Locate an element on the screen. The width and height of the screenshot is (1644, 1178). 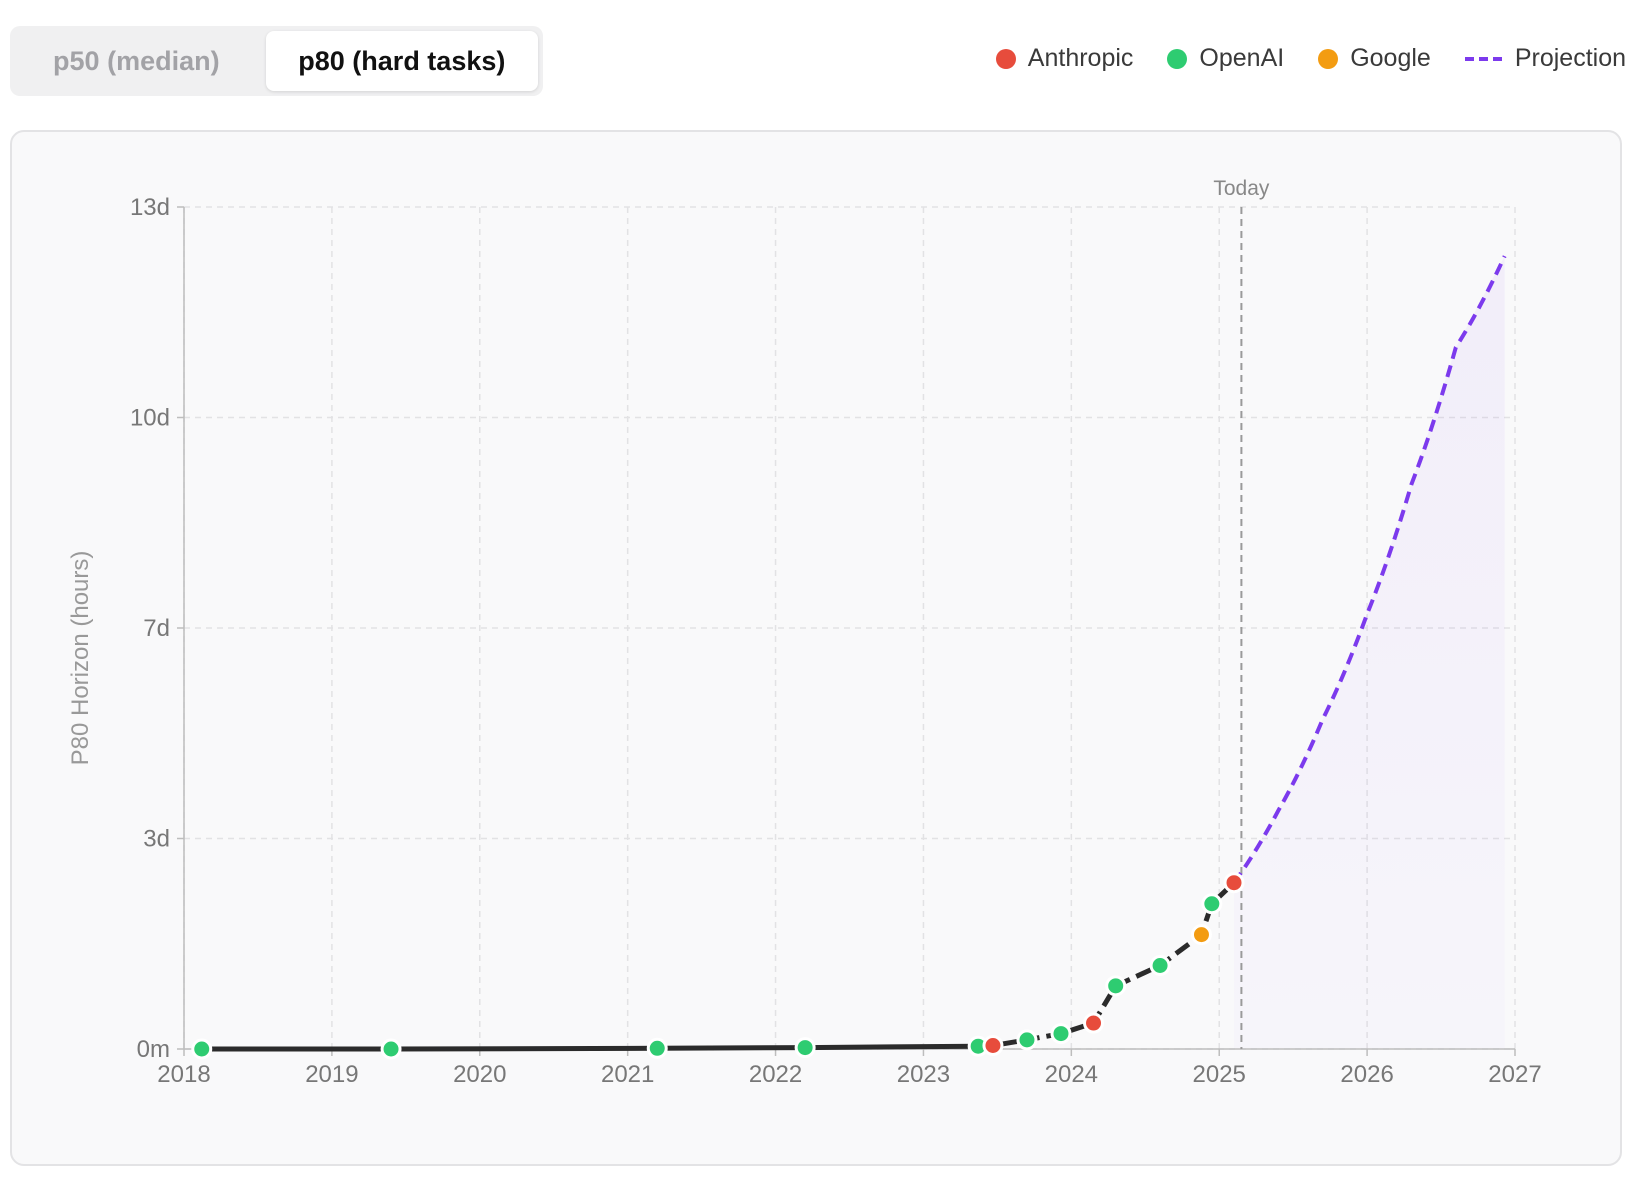
legend-item-projection: Projection is located at coordinates (1545, 58).